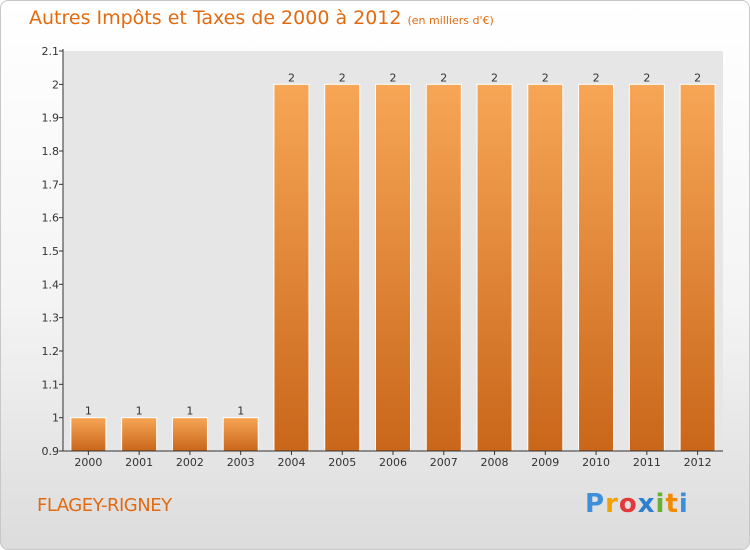 The height and width of the screenshot is (550, 750). I want to click on y-tick-label: 1.1, so click(51, 384).